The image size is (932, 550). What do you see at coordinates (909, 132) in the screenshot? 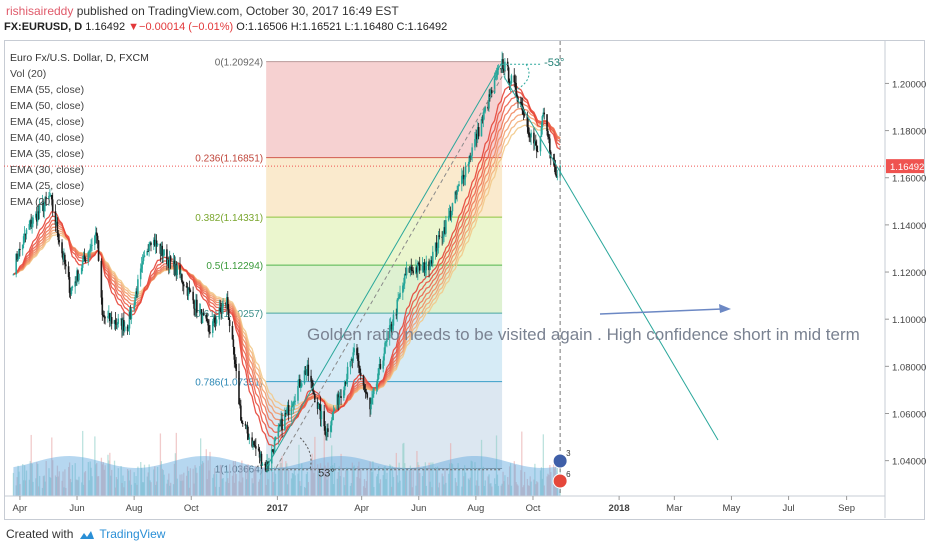
I see `price-tick-label: 1.18000` at bounding box center [909, 132].